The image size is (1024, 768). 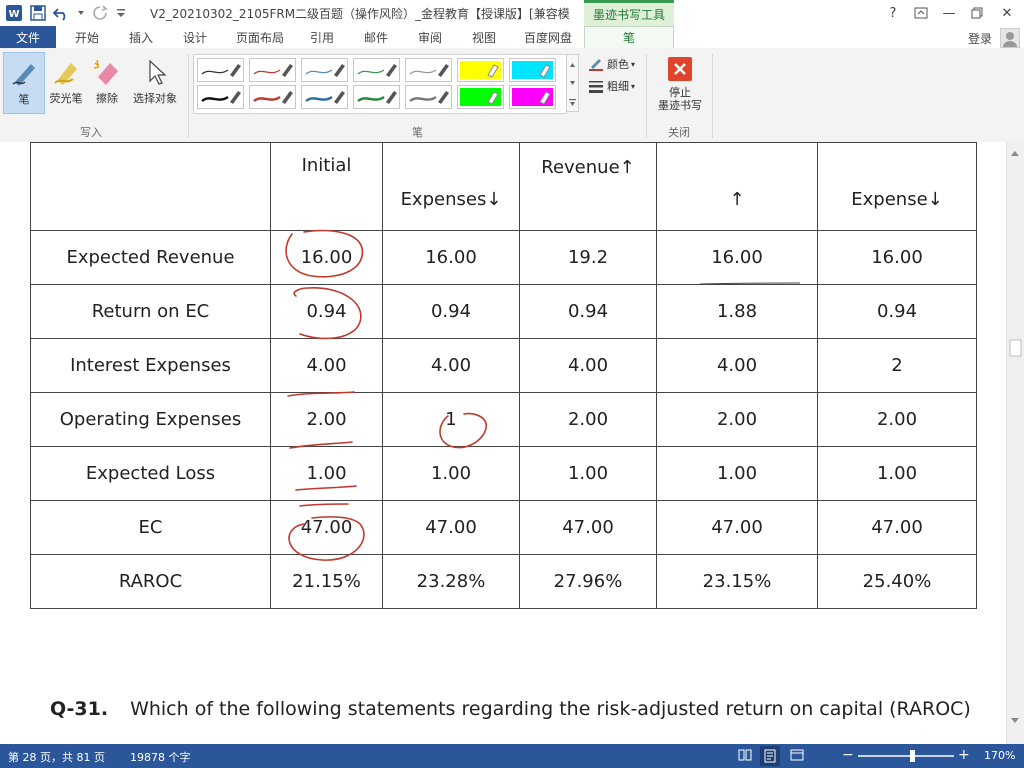 I want to click on sign-in-link: 登录, so click(x=979, y=39).